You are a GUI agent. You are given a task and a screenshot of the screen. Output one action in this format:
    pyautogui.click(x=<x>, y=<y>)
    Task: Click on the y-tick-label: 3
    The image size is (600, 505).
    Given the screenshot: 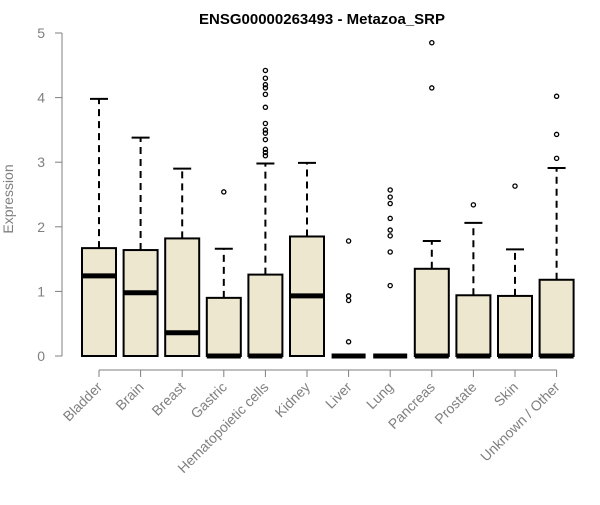 What is the action you would take?
    pyautogui.click(x=41, y=162)
    